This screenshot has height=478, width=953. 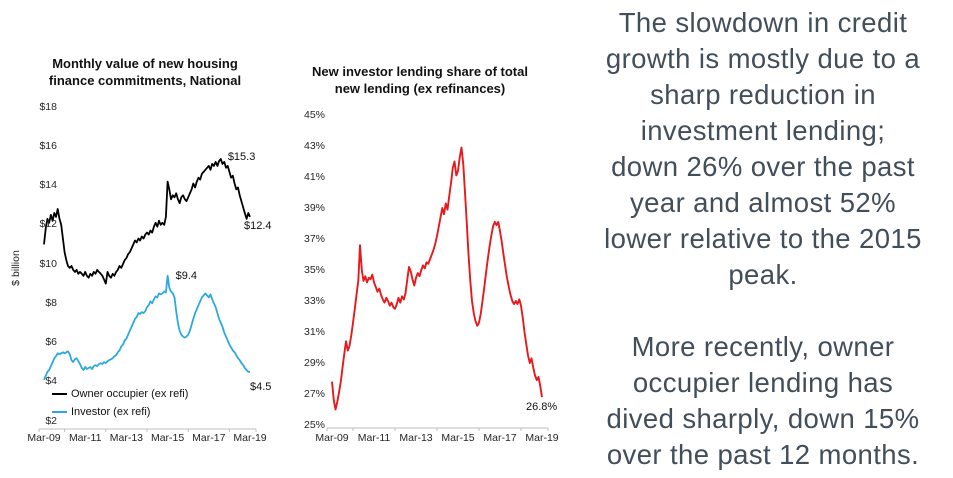 What do you see at coordinates (763, 202) in the screenshot?
I see `commentary-line: year and almost 52%` at bounding box center [763, 202].